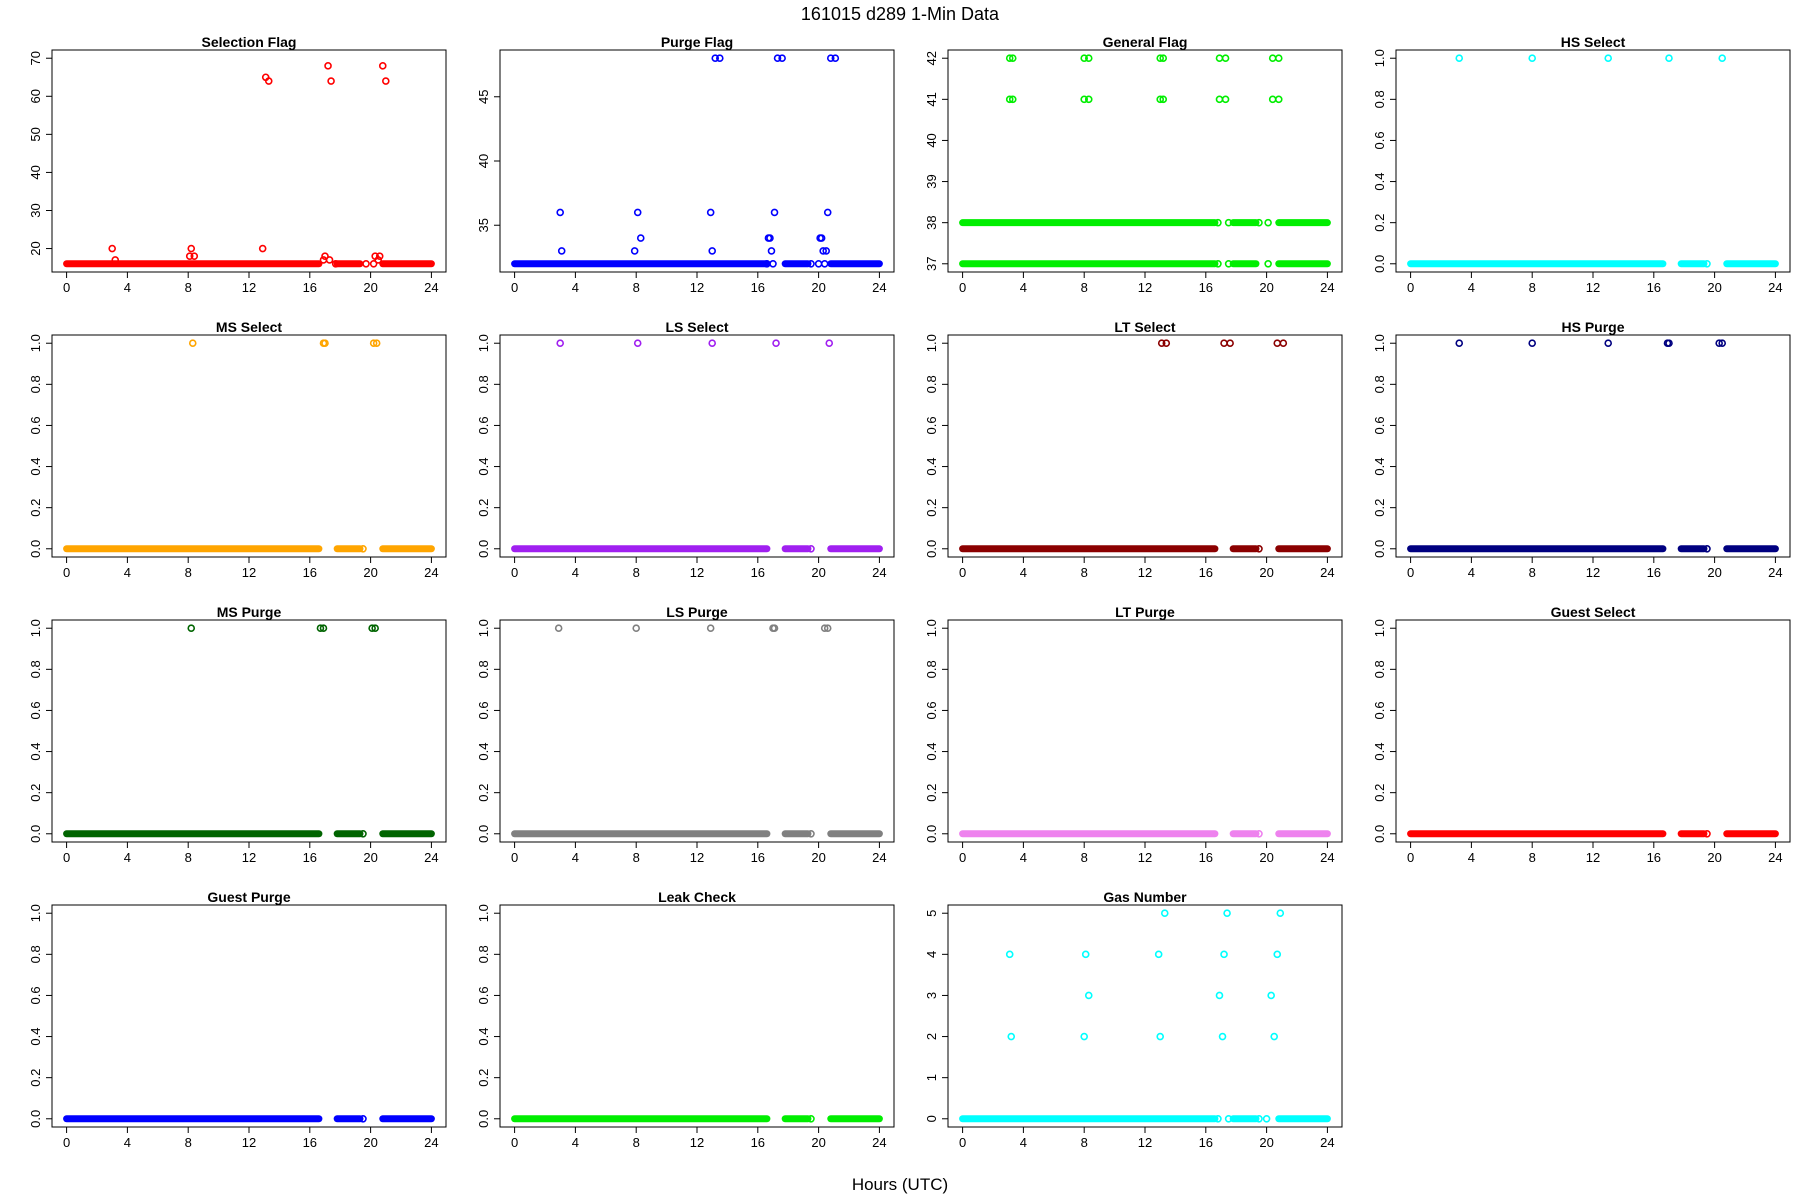  Describe the element at coordinates (1133, 449) in the screenshot. I see `panel-lt-select: LT Select 0 4 8 12 16 20 24 0.0 0.2 0.4 0.6 0.8 1.0` at that location.